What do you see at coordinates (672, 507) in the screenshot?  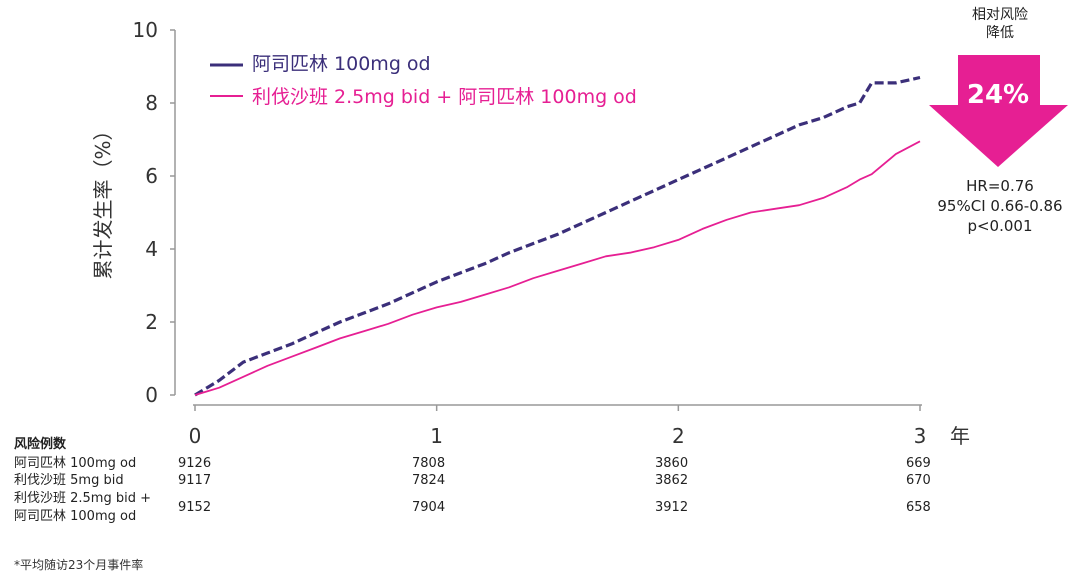 I see `risk-cell: 3912` at bounding box center [672, 507].